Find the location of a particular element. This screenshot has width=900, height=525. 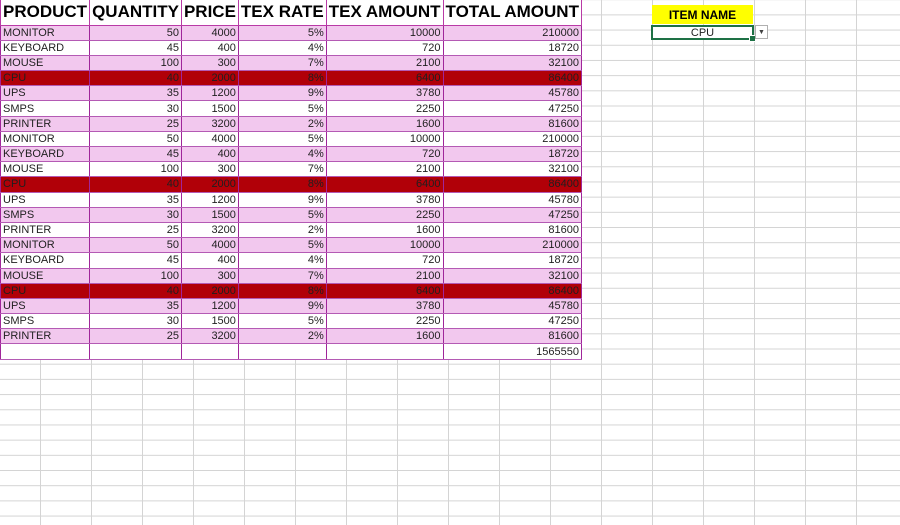

cell-total-amount: 45780 is located at coordinates (512, 93).